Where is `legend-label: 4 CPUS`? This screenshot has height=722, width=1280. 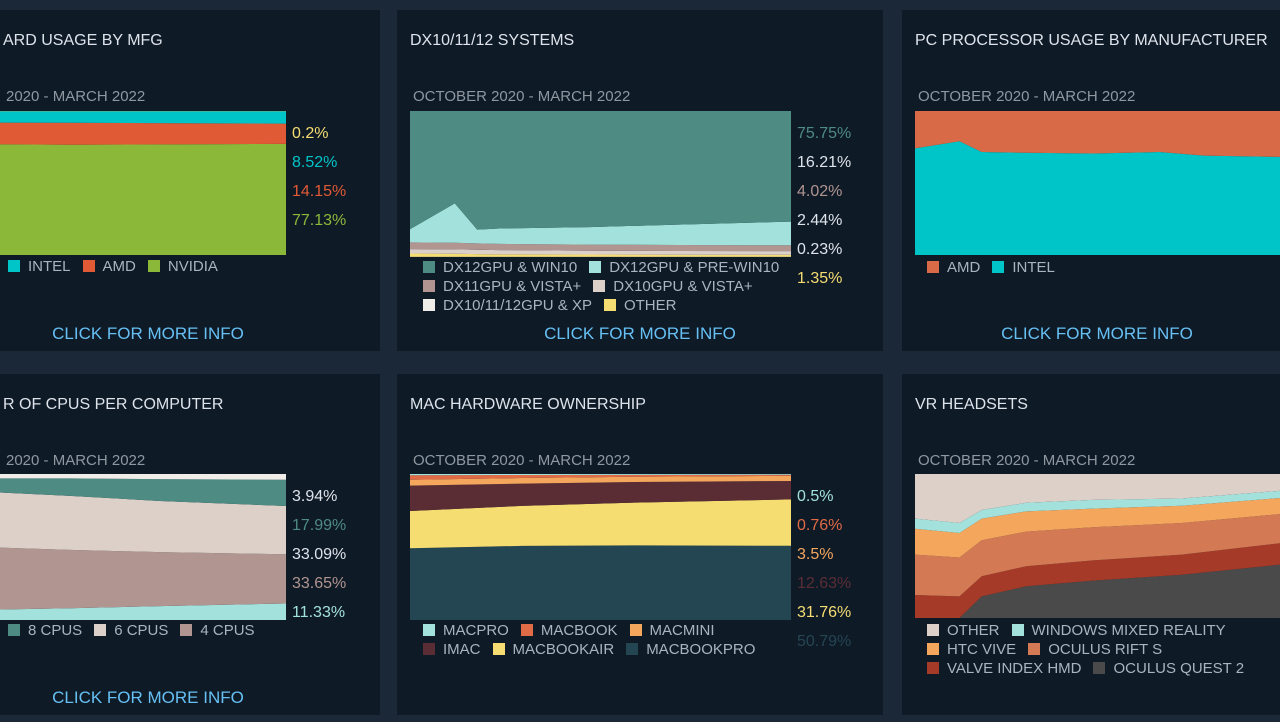
legend-label: 4 CPUS is located at coordinates (227, 630).